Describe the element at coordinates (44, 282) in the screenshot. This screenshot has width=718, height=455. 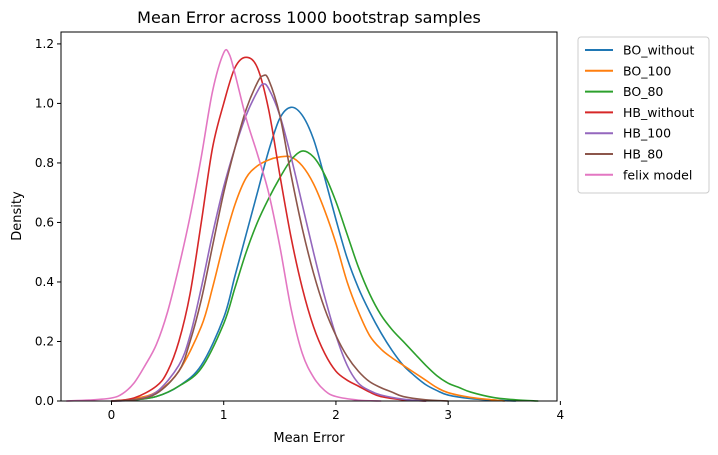
I see `y-tick-label: 0.4` at that location.